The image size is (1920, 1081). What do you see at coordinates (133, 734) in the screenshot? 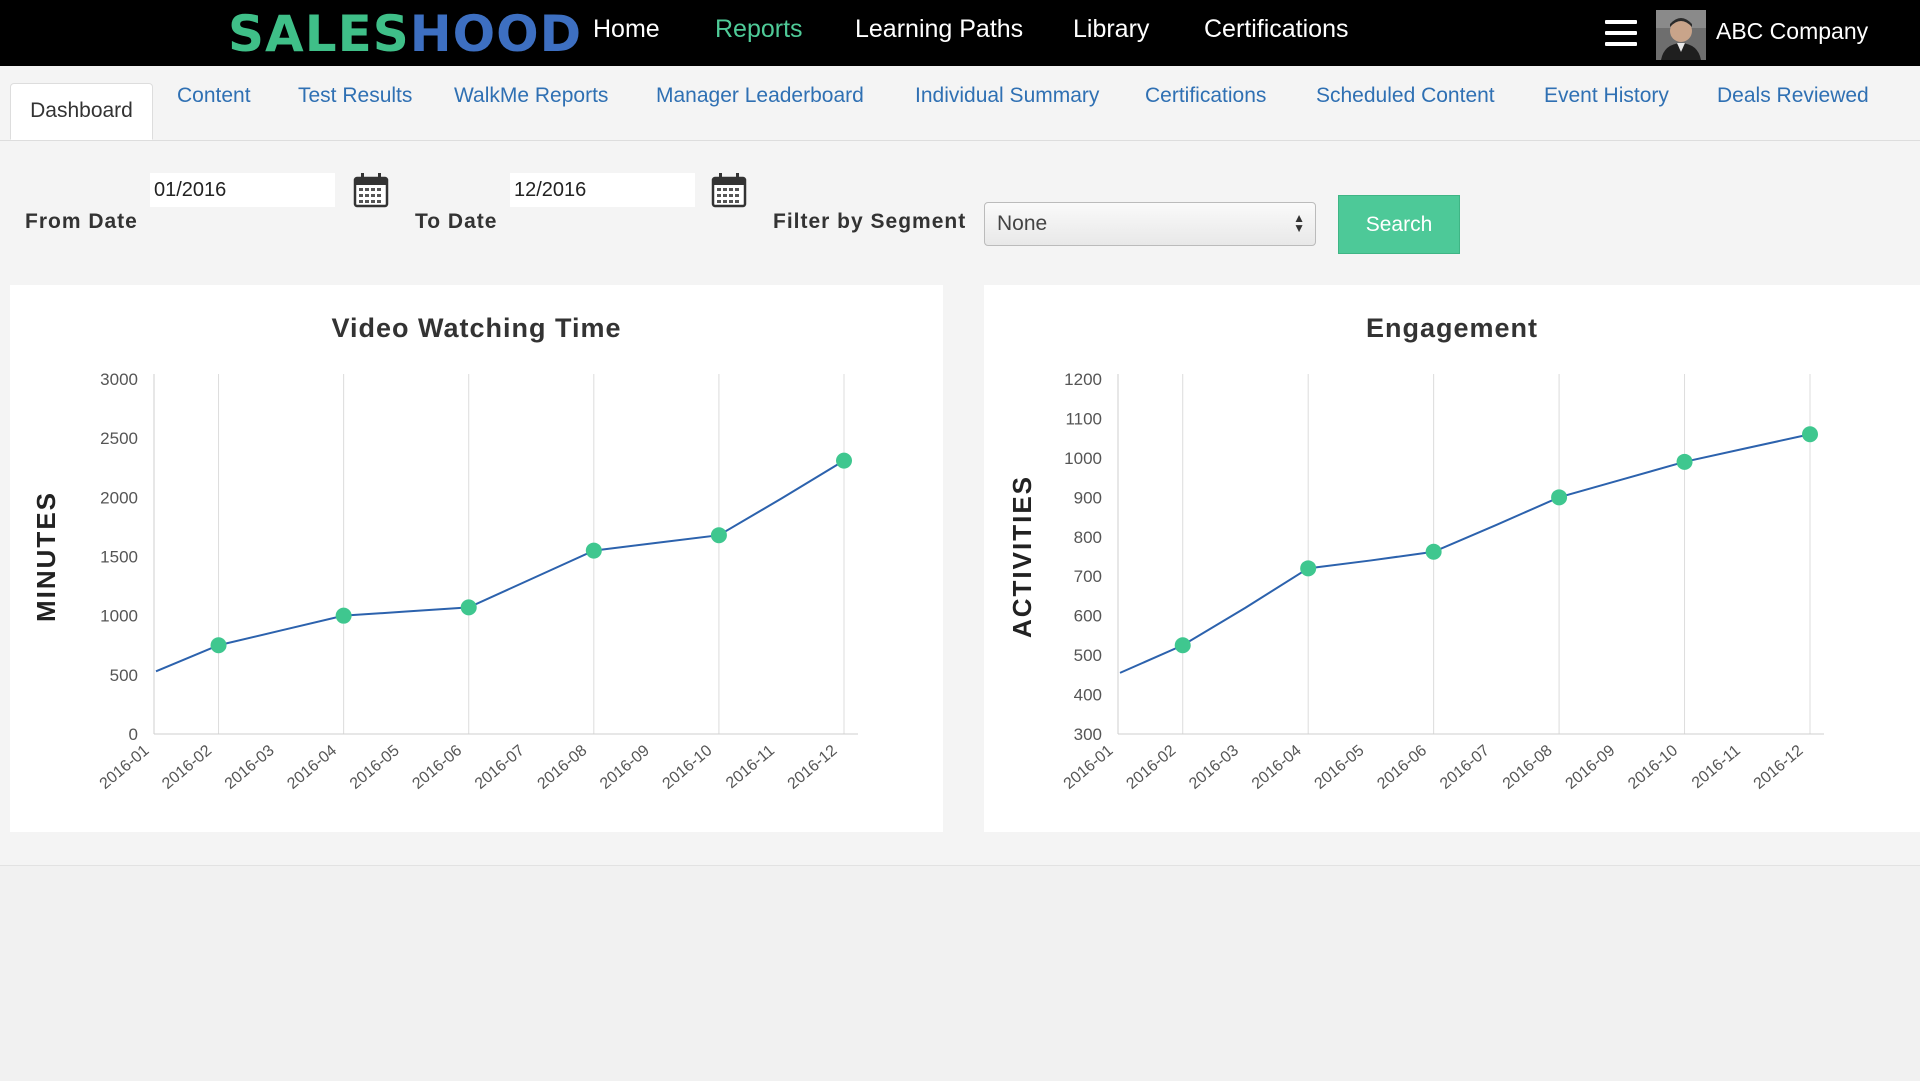
I see `y-tick-label: 0` at bounding box center [133, 734].